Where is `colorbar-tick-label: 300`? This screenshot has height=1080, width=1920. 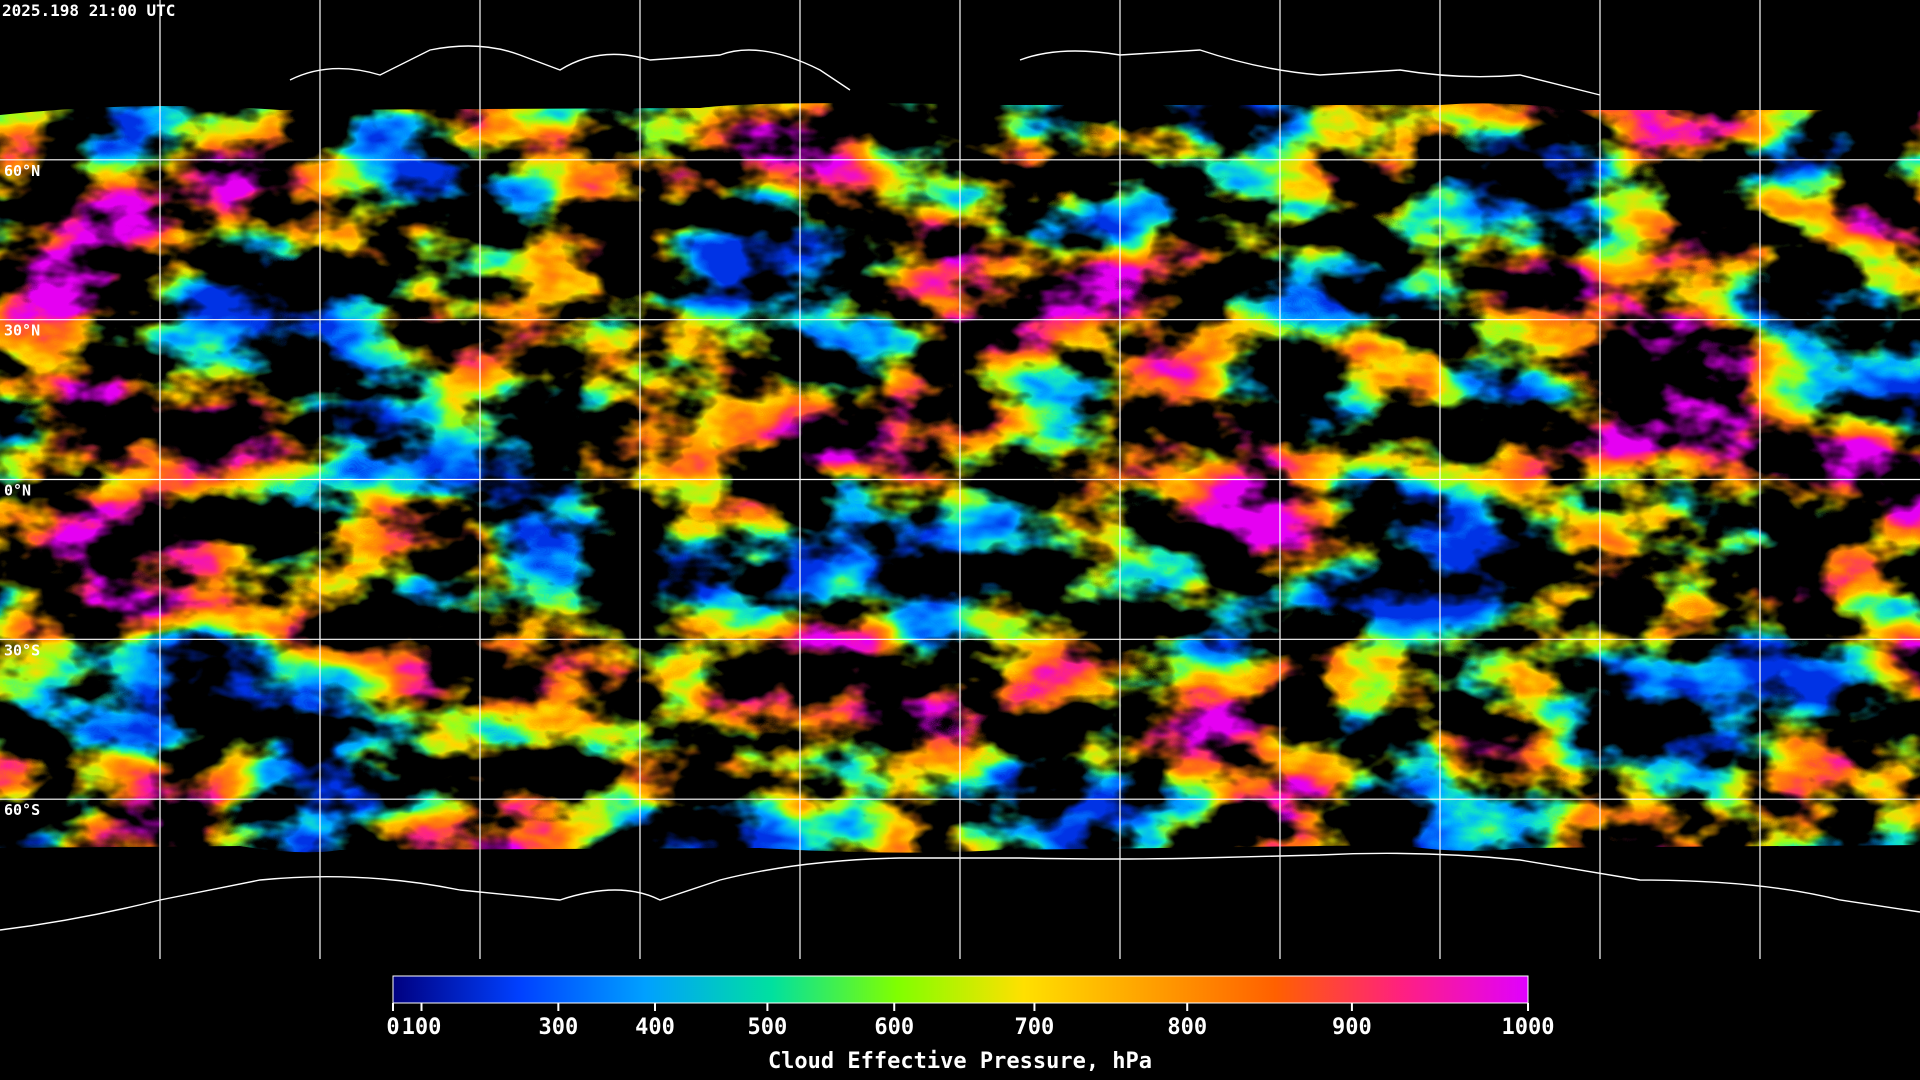 colorbar-tick-label: 300 is located at coordinates (558, 1027).